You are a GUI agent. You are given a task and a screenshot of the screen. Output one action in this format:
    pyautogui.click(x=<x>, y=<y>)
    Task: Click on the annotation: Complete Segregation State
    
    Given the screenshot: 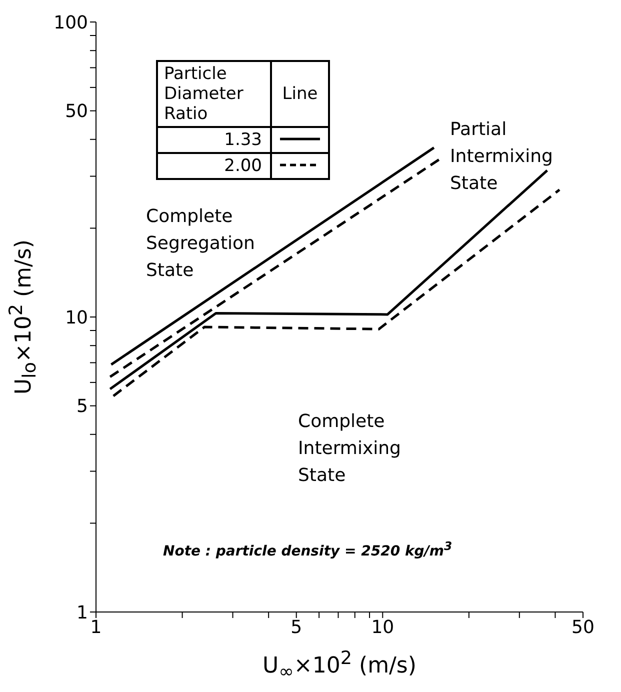 What is the action you would take?
    pyautogui.click(x=201, y=244)
    